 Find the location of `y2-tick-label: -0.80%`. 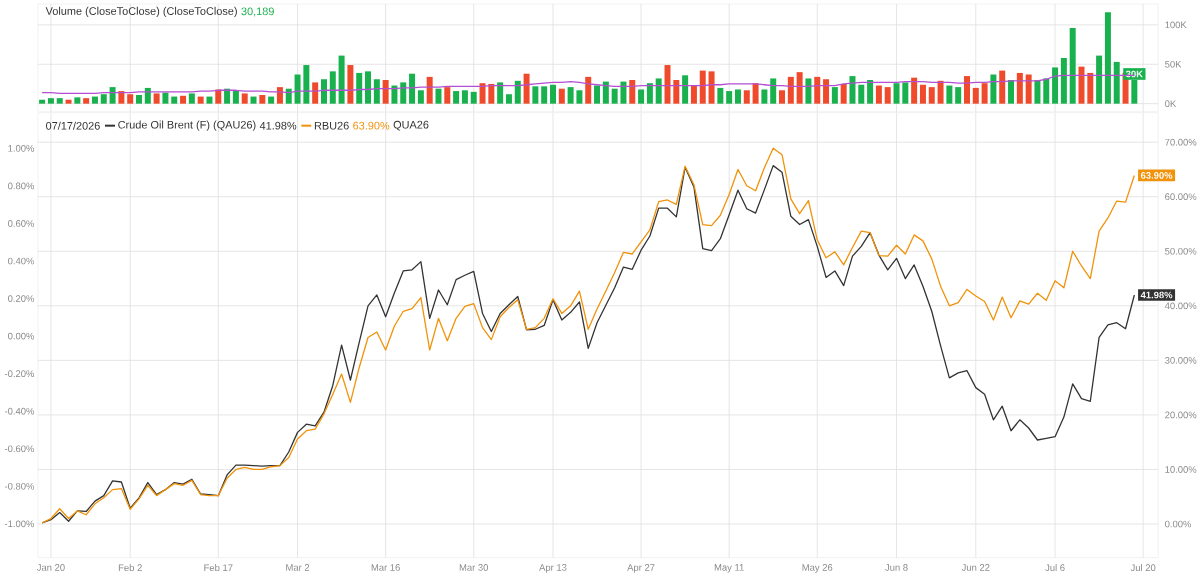

y2-tick-label: -0.80% is located at coordinates (19, 486).